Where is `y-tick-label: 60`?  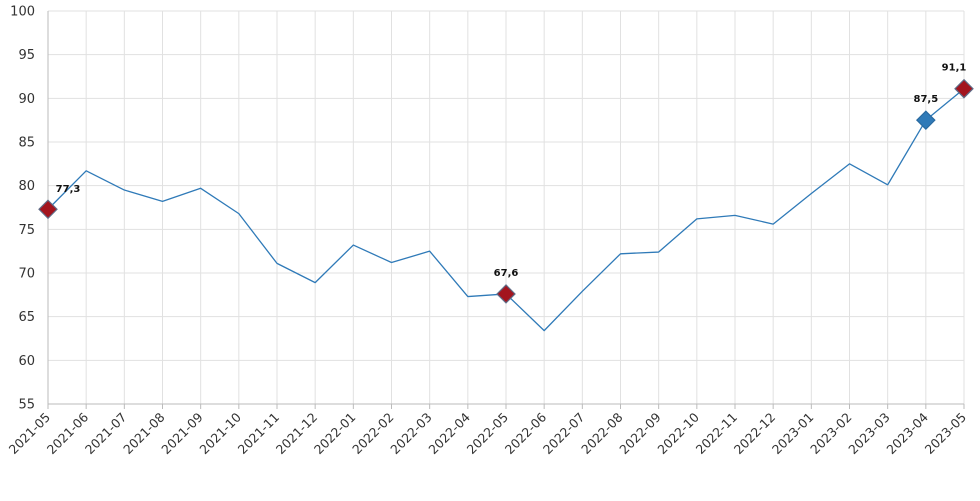
y-tick-label: 60 is located at coordinates (26, 361).